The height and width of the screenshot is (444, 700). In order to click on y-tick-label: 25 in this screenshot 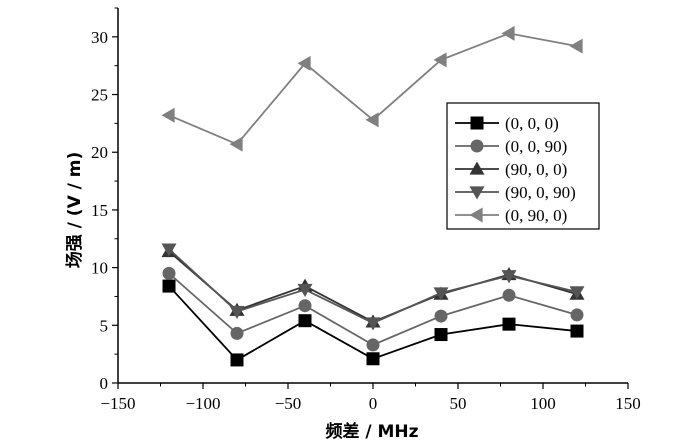, I will do `click(99, 95)`.